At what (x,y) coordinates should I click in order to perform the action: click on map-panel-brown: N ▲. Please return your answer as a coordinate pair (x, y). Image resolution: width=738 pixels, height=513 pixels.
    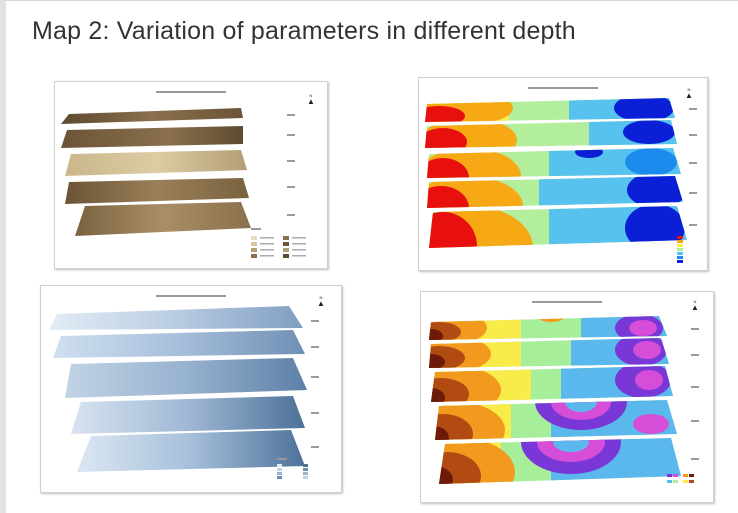
    Looking at the image, I should click on (191, 175).